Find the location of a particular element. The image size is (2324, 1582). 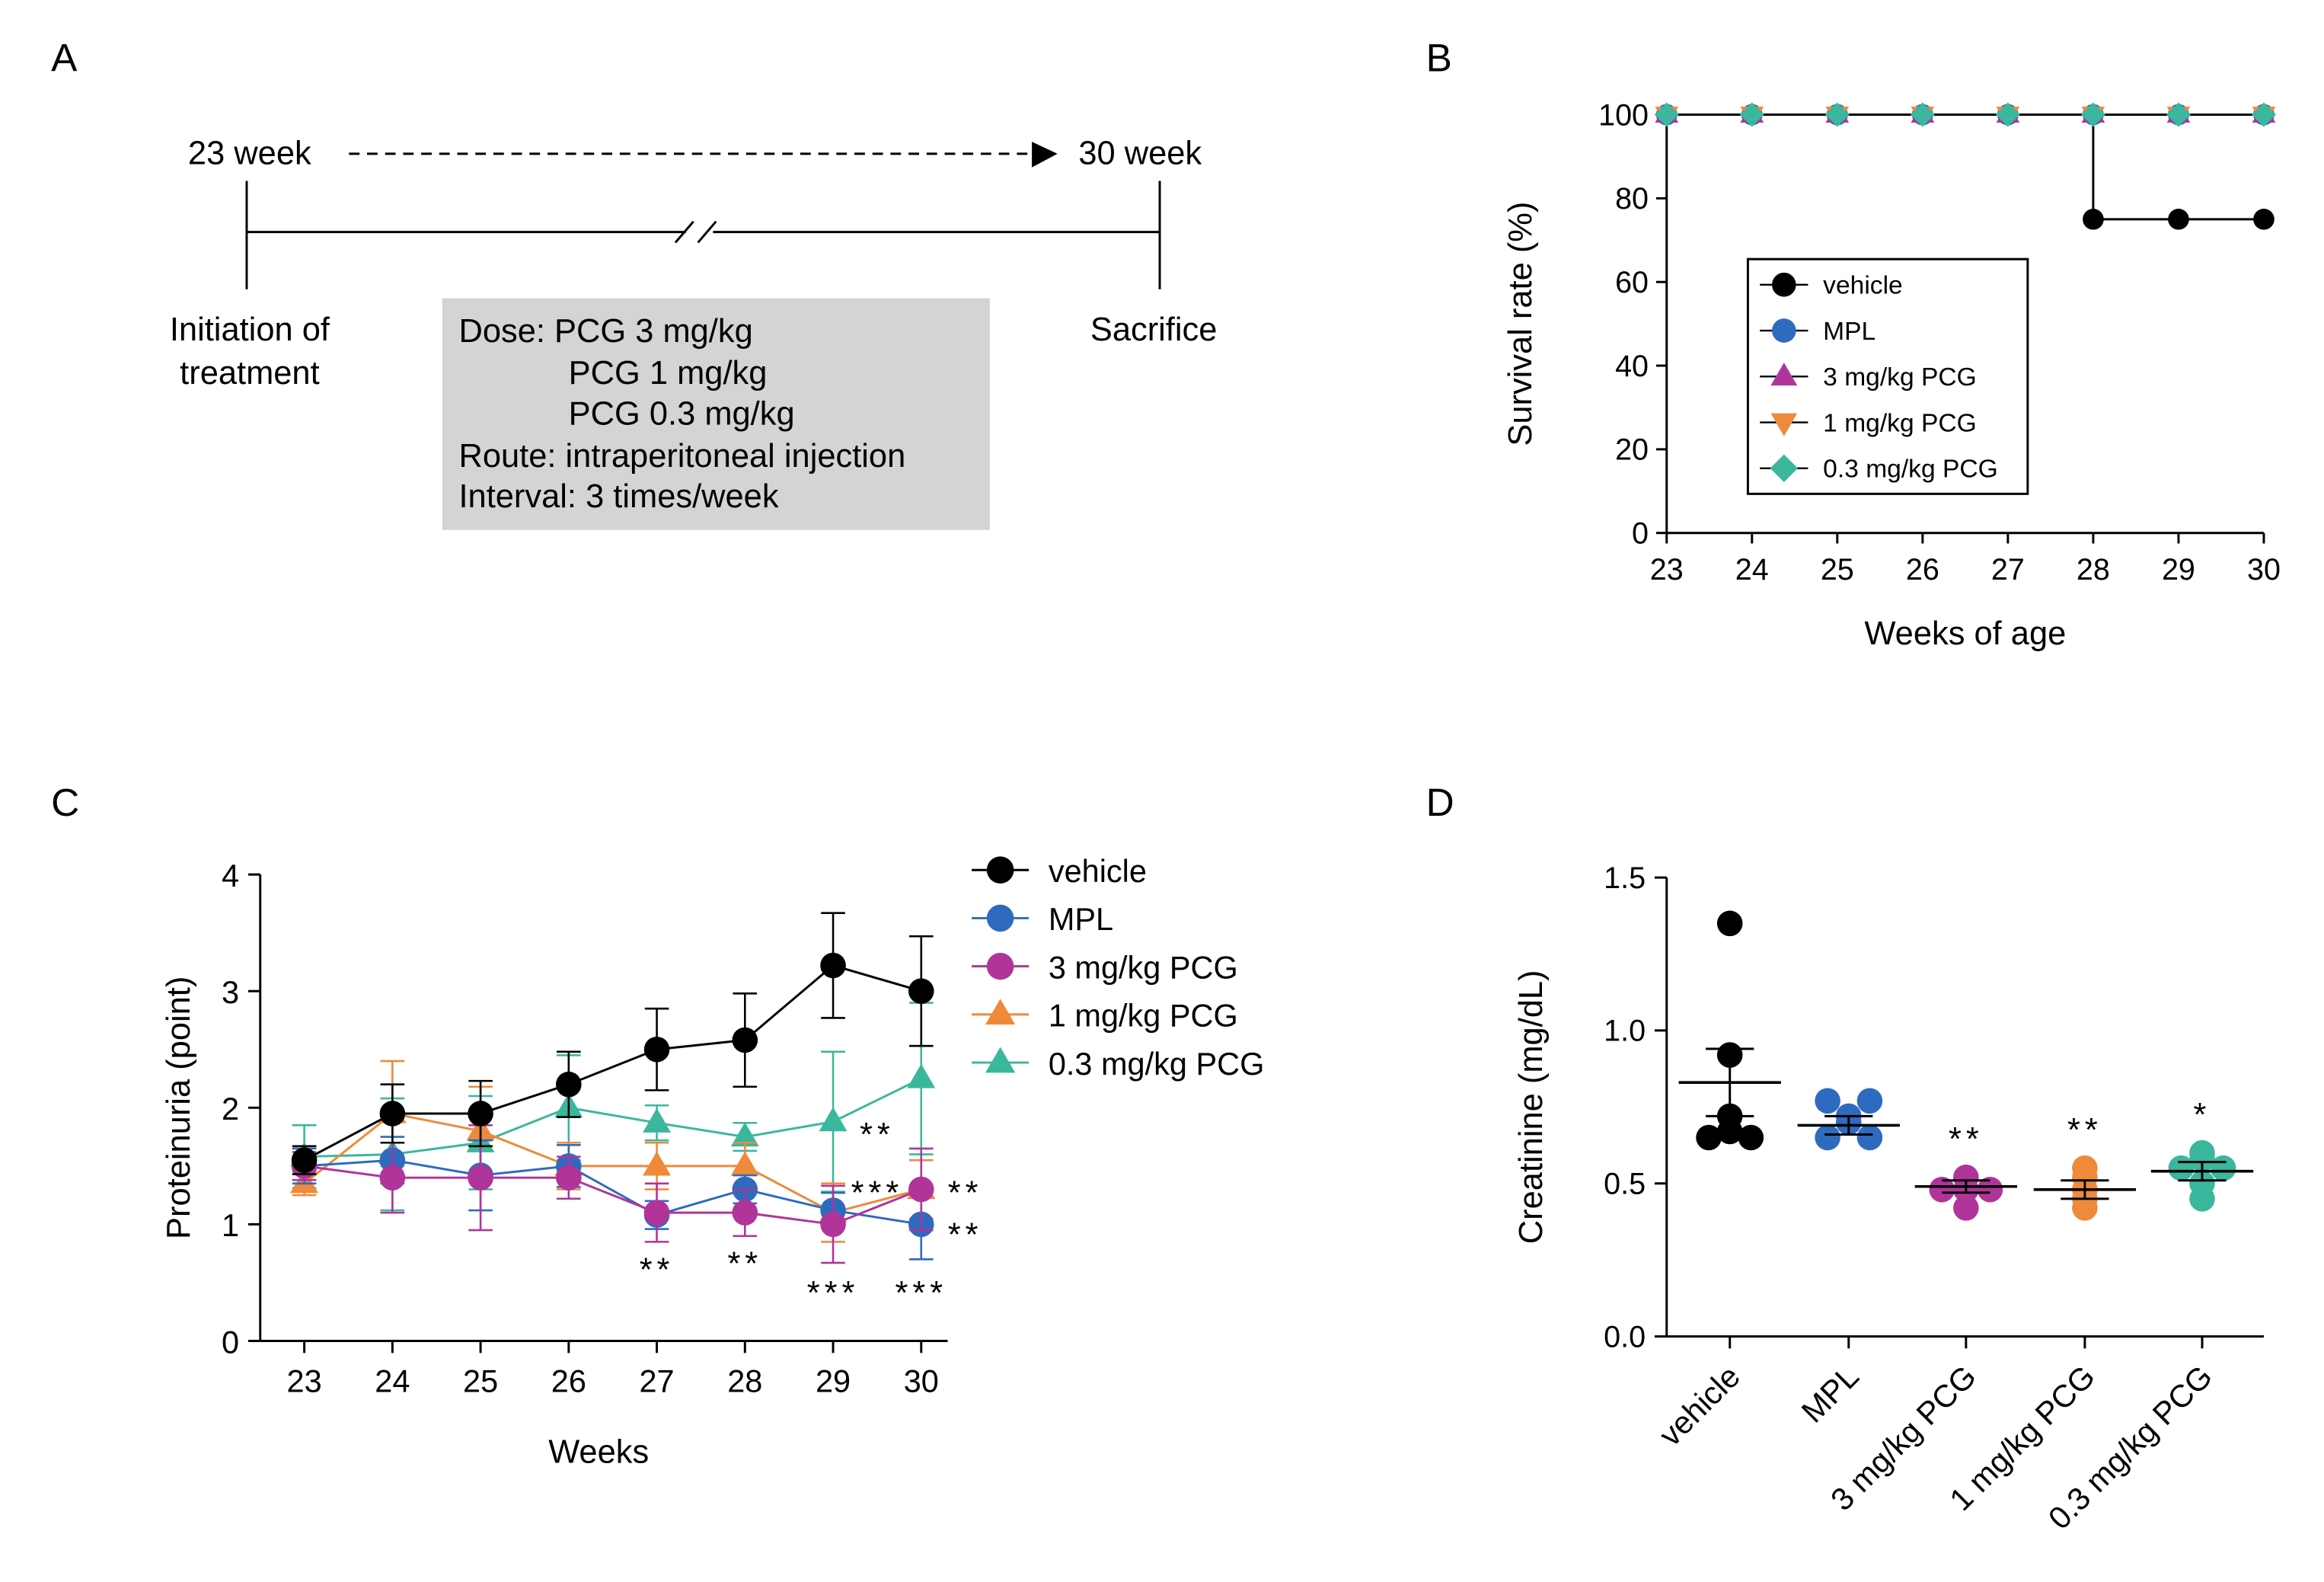

b-legend-label: 0.3 mg/kg PCG is located at coordinates (1910, 469).